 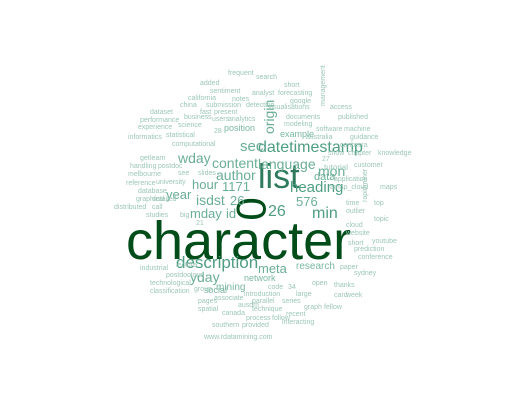 What do you see at coordinates (170, 283) in the screenshot?
I see `word-technological: technological` at bounding box center [170, 283].